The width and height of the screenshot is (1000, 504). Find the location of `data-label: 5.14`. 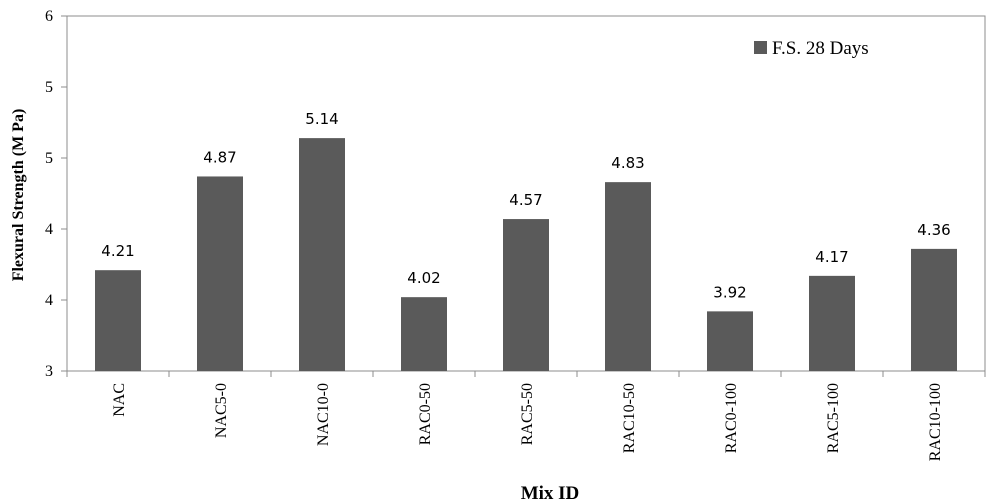

data-label: 5.14 is located at coordinates (321, 119).